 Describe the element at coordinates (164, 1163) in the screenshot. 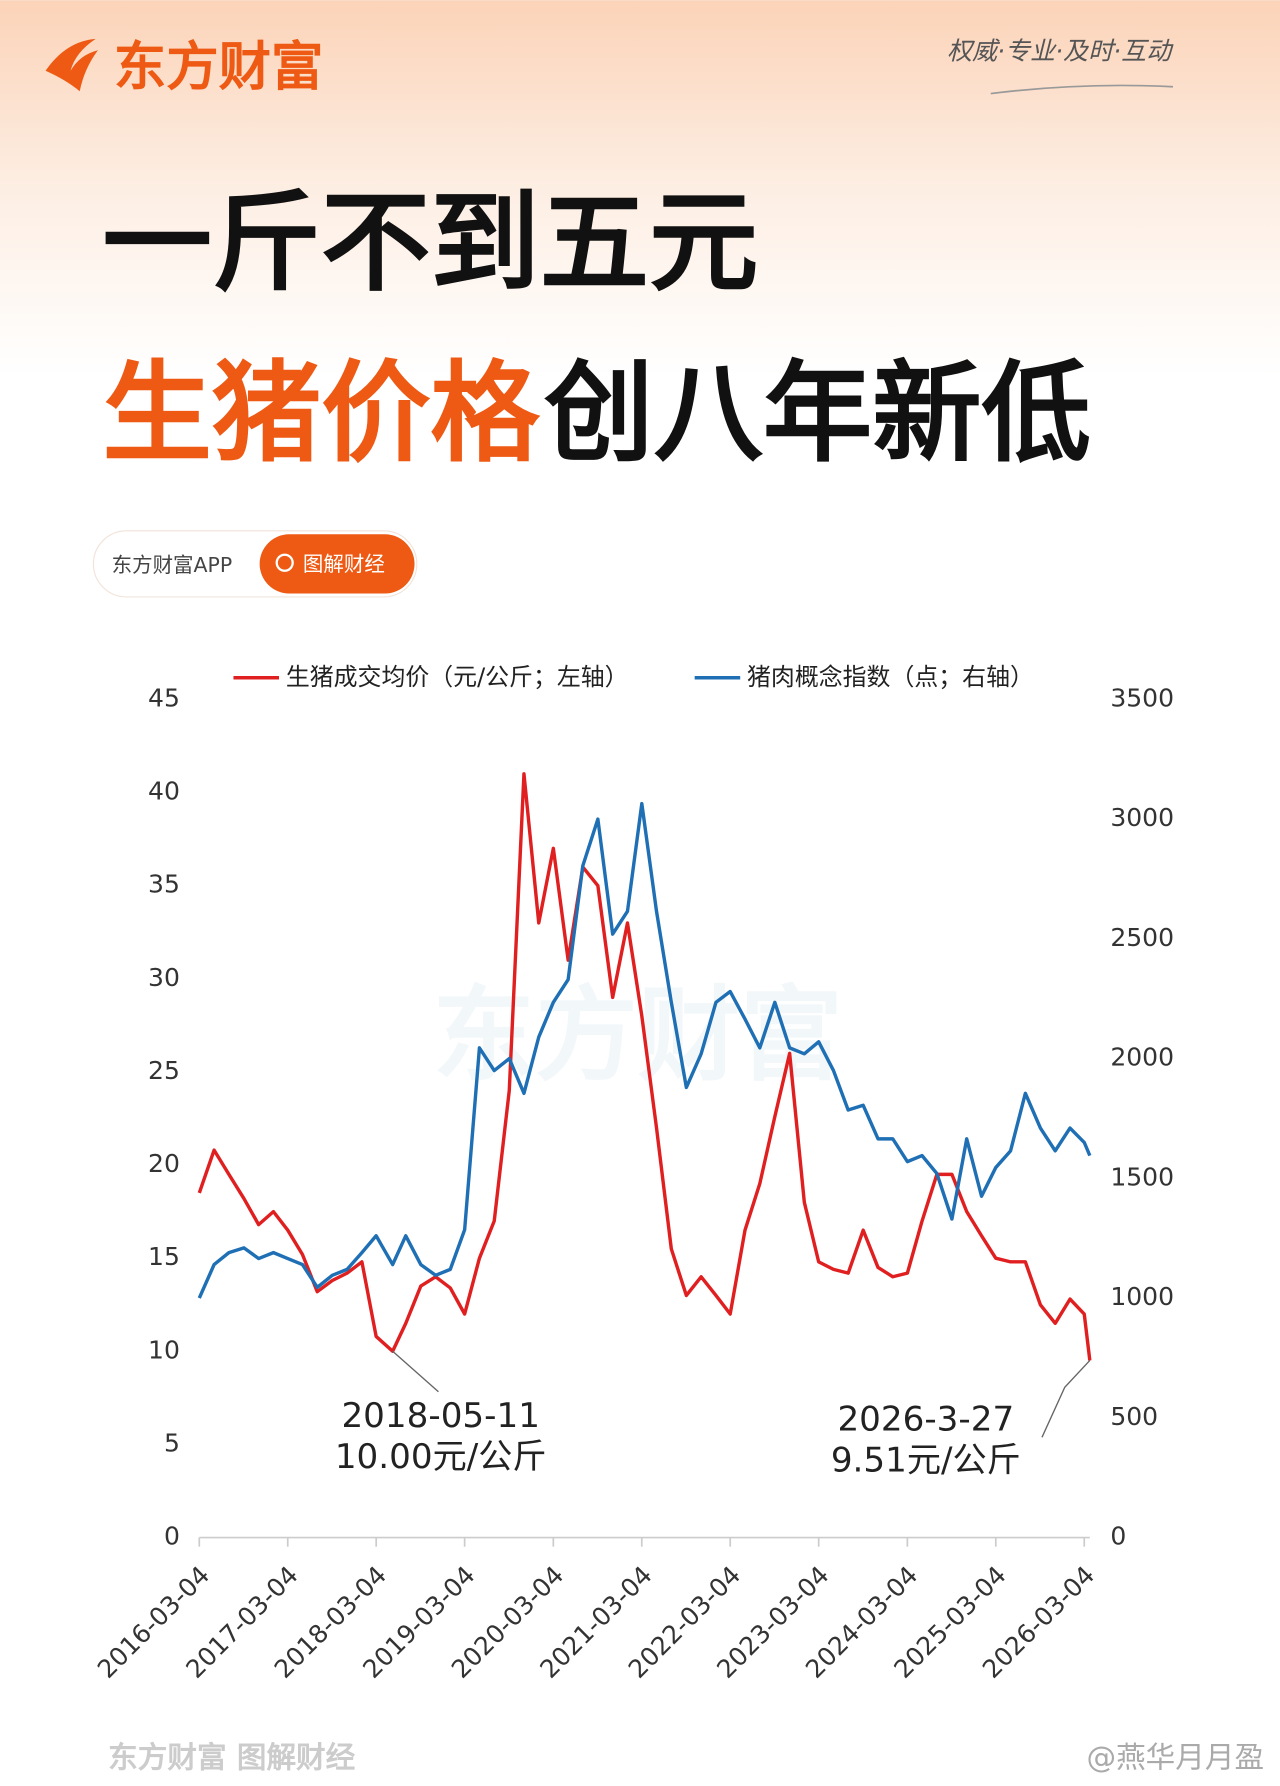

I see `y-tick-label: 20` at that location.